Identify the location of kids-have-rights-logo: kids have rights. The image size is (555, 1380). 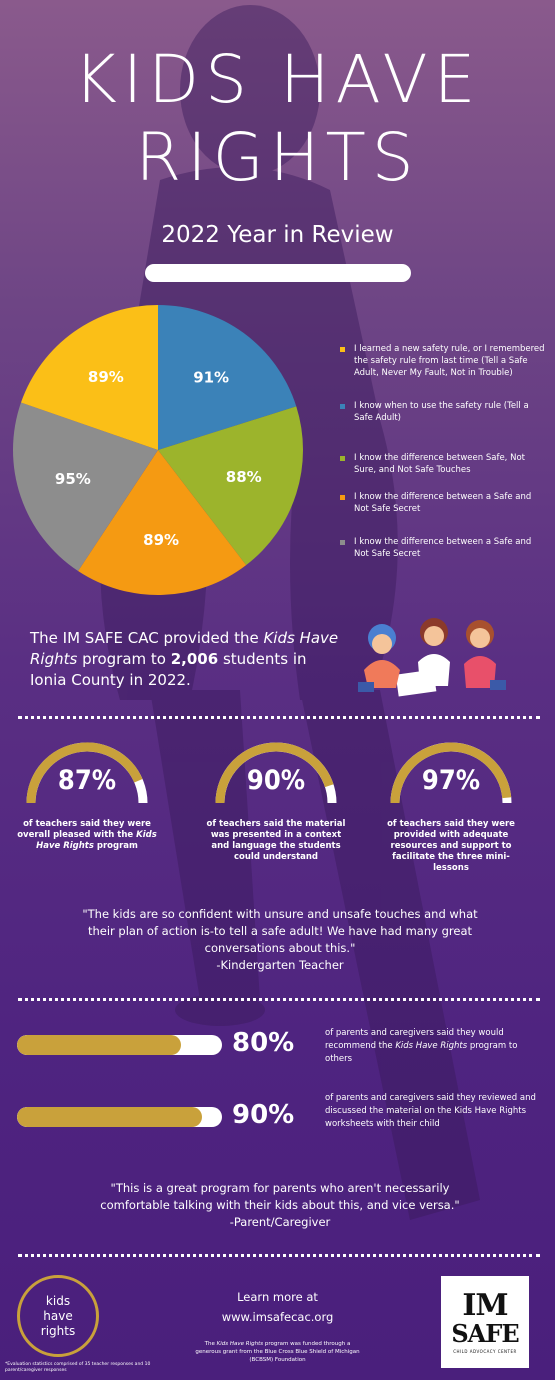
(58, 1316).